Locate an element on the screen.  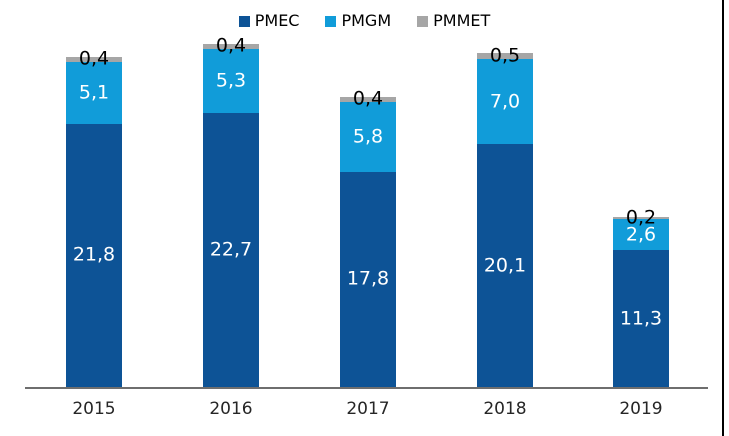
legend-label-pmgm: PMGM is located at coordinates (366, 20).